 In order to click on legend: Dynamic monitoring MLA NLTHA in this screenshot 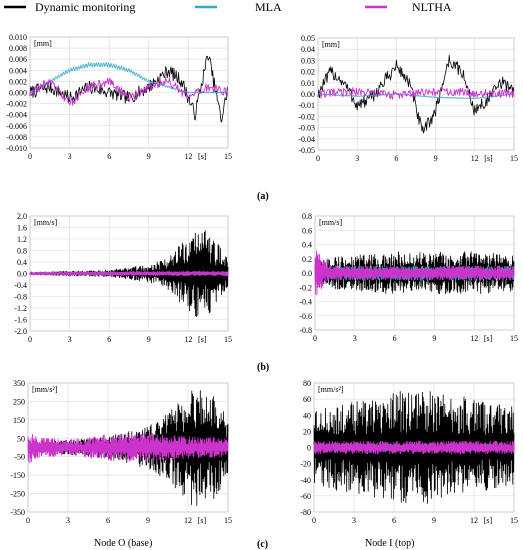, I will do `click(228, 7)`.